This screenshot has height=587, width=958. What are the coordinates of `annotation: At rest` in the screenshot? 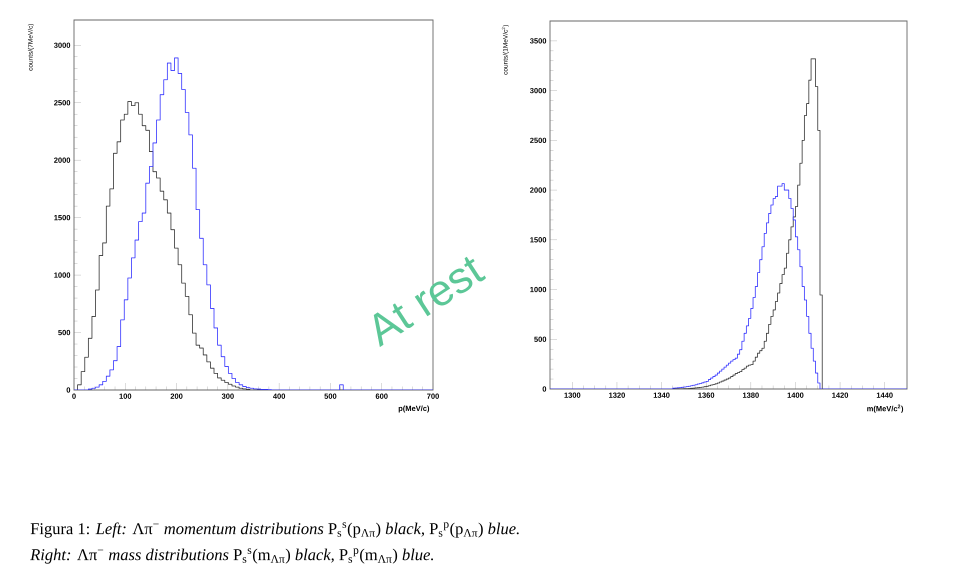 It's located at (430, 302).